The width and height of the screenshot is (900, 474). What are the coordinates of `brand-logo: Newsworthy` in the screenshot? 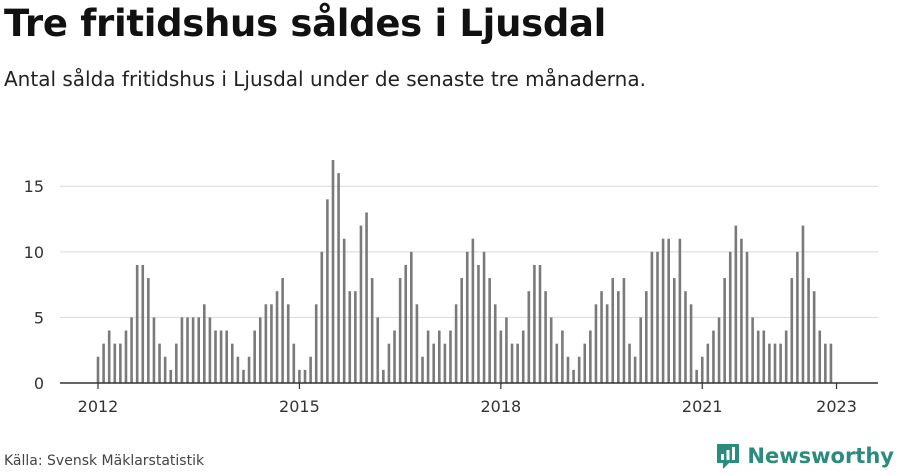 It's located at (804, 456).